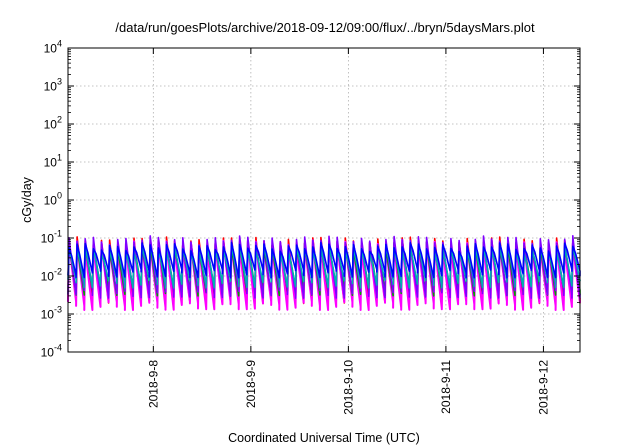  I want to click on series-layer, so click(324, 273).